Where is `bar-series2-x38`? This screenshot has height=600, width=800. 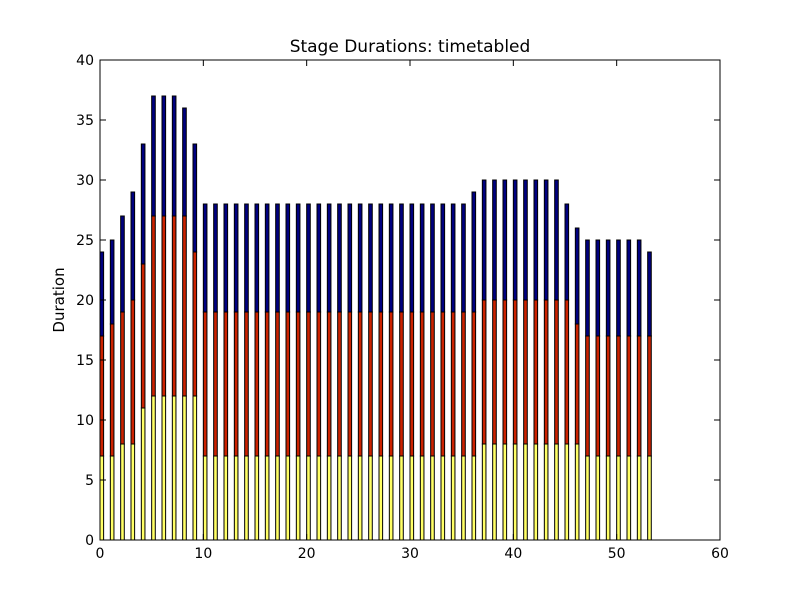 bar-series2-x38 is located at coordinates (494, 240).